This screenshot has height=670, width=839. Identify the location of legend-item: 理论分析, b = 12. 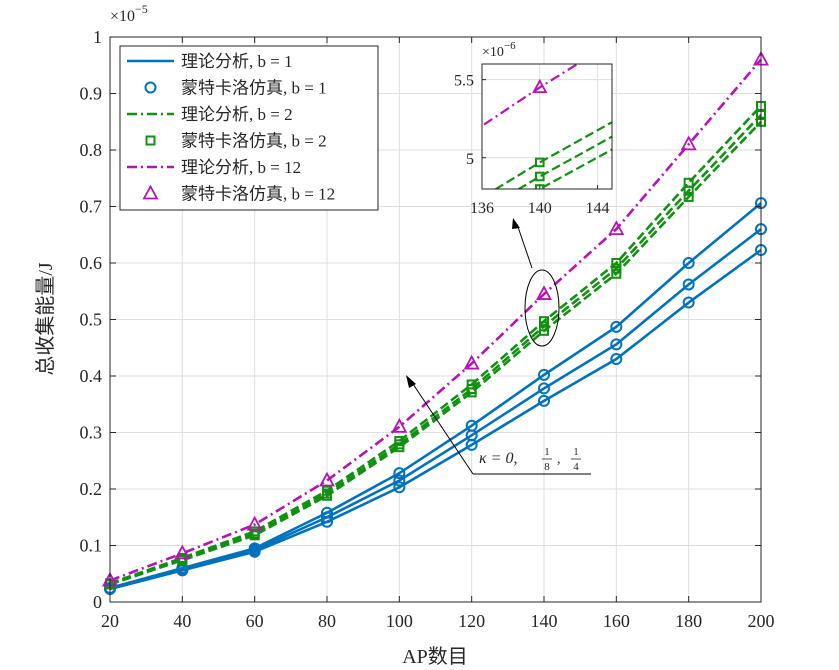
(214, 167).